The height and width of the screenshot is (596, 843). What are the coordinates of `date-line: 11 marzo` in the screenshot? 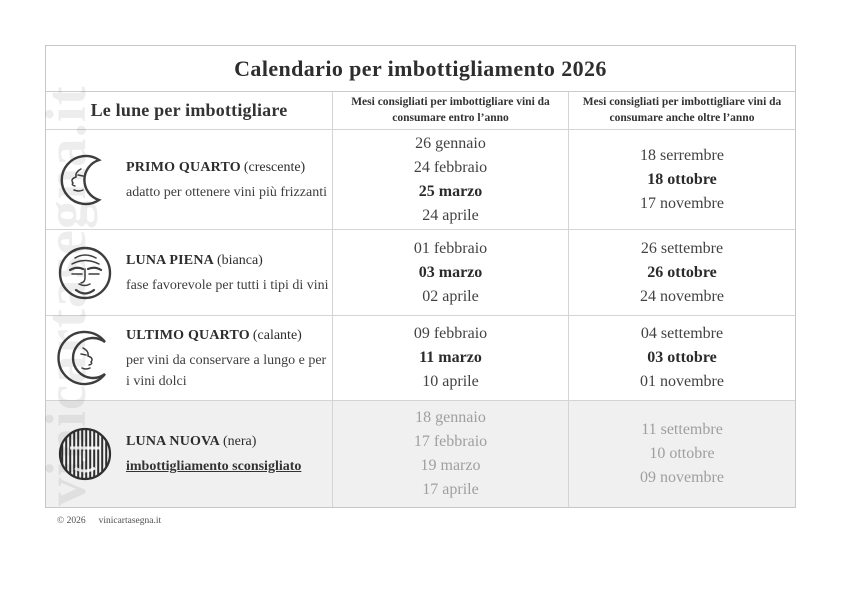 It's located at (450, 357).